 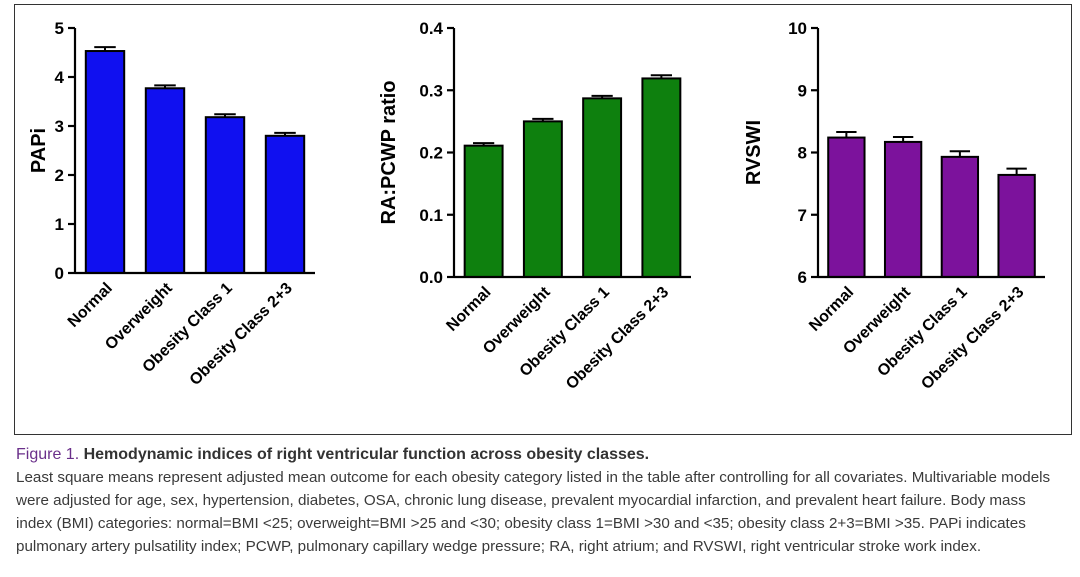 What do you see at coordinates (59, 126) in the screenshot?
I see `chart1-ytick-label-4: 3` at bounding box center [59, 126].